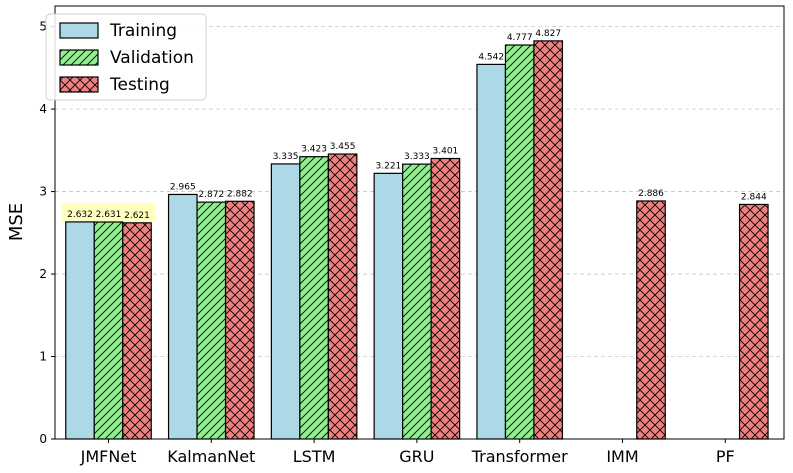  Describe the element at coordinates (43, 109) in the screenshot. I see `y-tick-label: 4` at that location.